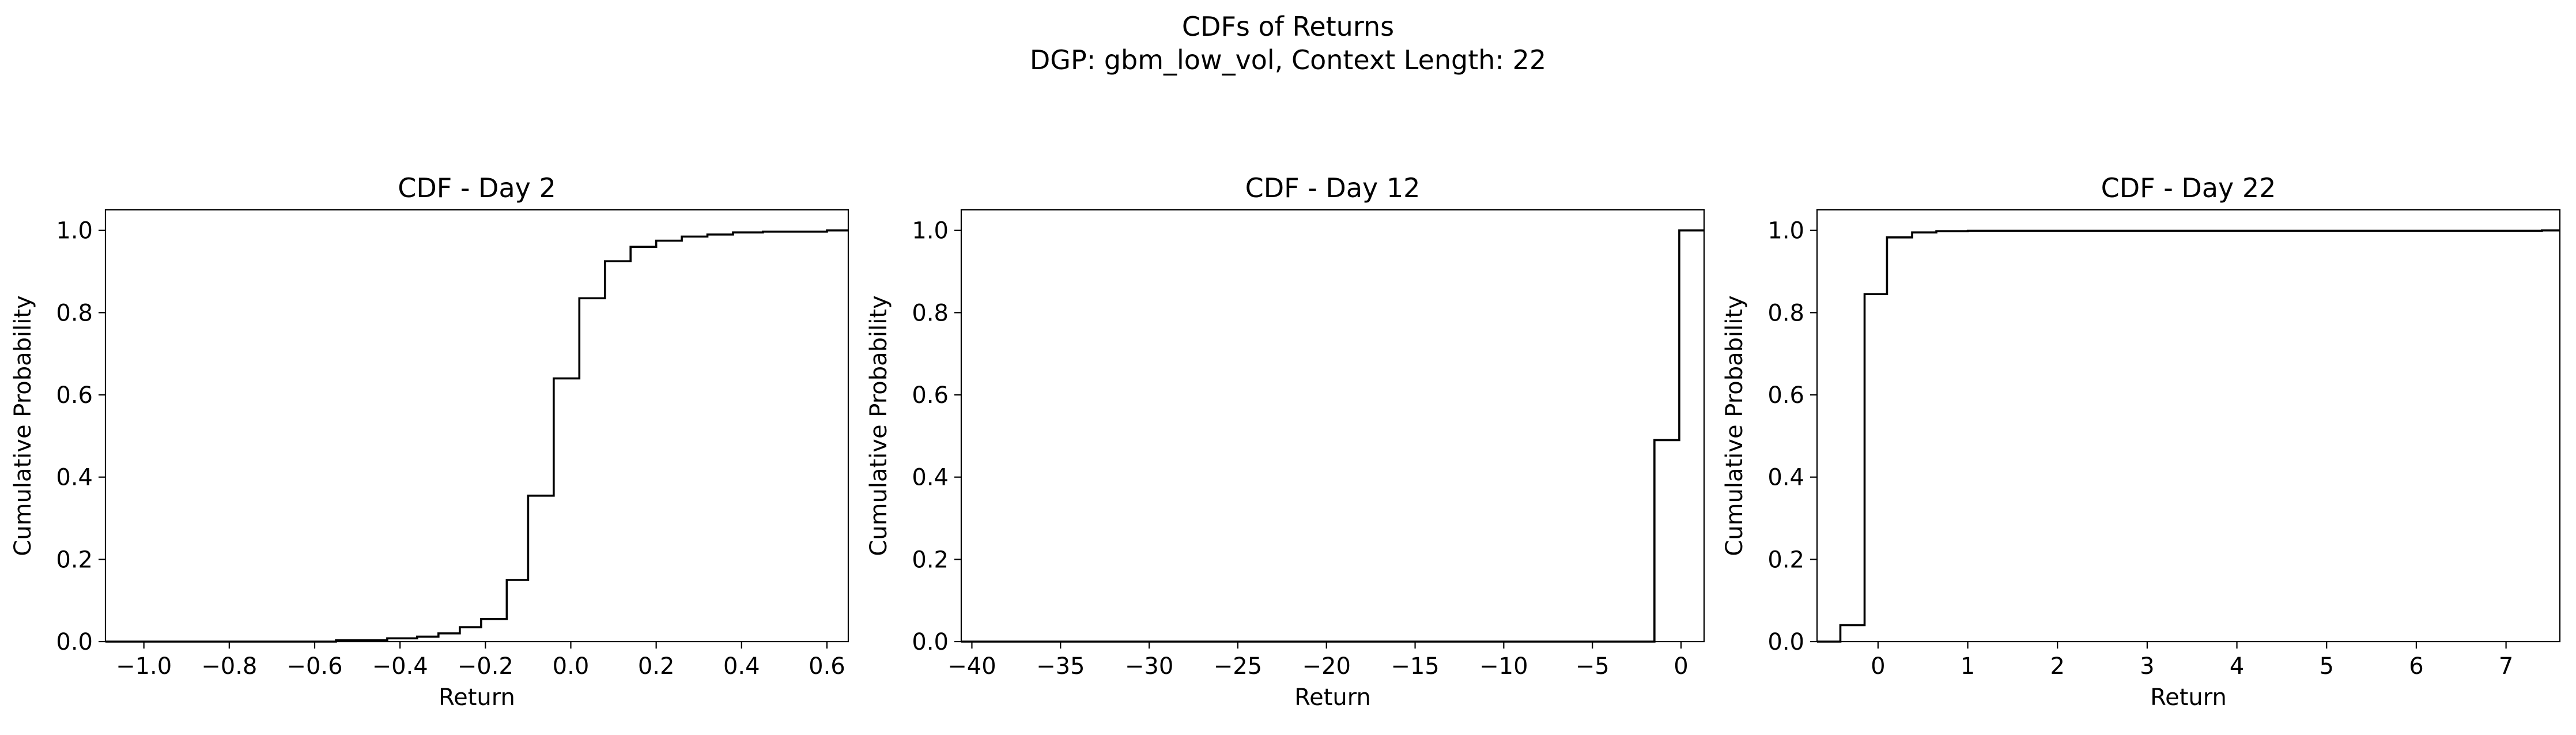 The height and width of the screenshot is (735, 2576). What do you see at coordinates (2506, 666) in the screenshot?
I see `x-tick-label: 7` at bounding box center [2506, 666].